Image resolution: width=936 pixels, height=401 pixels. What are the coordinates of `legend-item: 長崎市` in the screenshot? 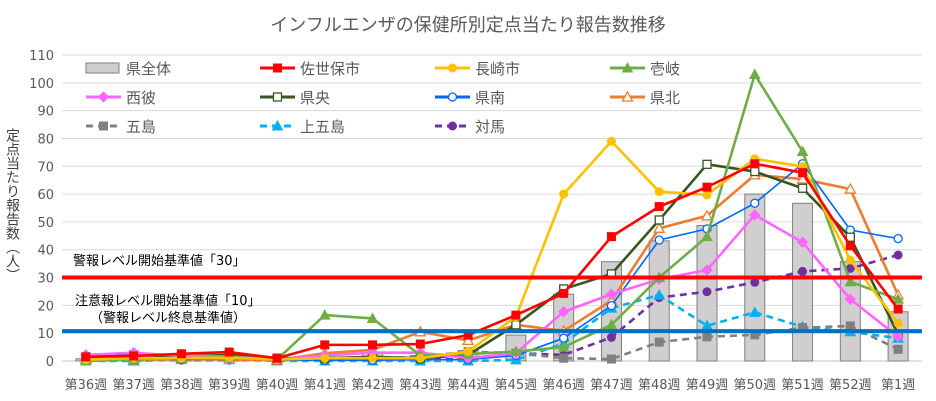 It's located at (477, 69).